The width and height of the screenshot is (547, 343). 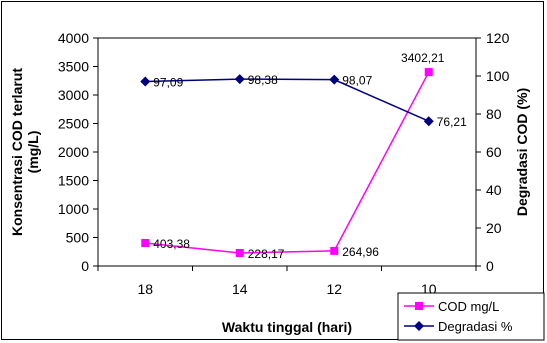 What do you see at coordinates (73, 124) in the screenshot?
I see `left-tick-label: 2500` at bounding box center [73, 124].